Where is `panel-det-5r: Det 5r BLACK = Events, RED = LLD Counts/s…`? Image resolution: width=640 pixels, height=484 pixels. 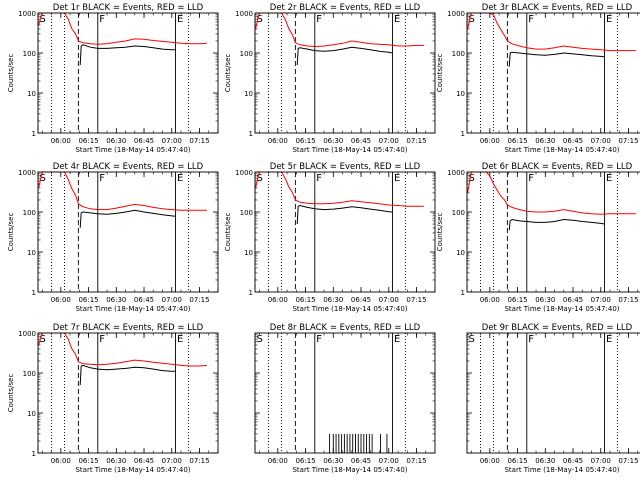
panel-det-5r: Det 5r BLACK = Events, RED = LLD Counts/s… is located at coordinates (330, 237).